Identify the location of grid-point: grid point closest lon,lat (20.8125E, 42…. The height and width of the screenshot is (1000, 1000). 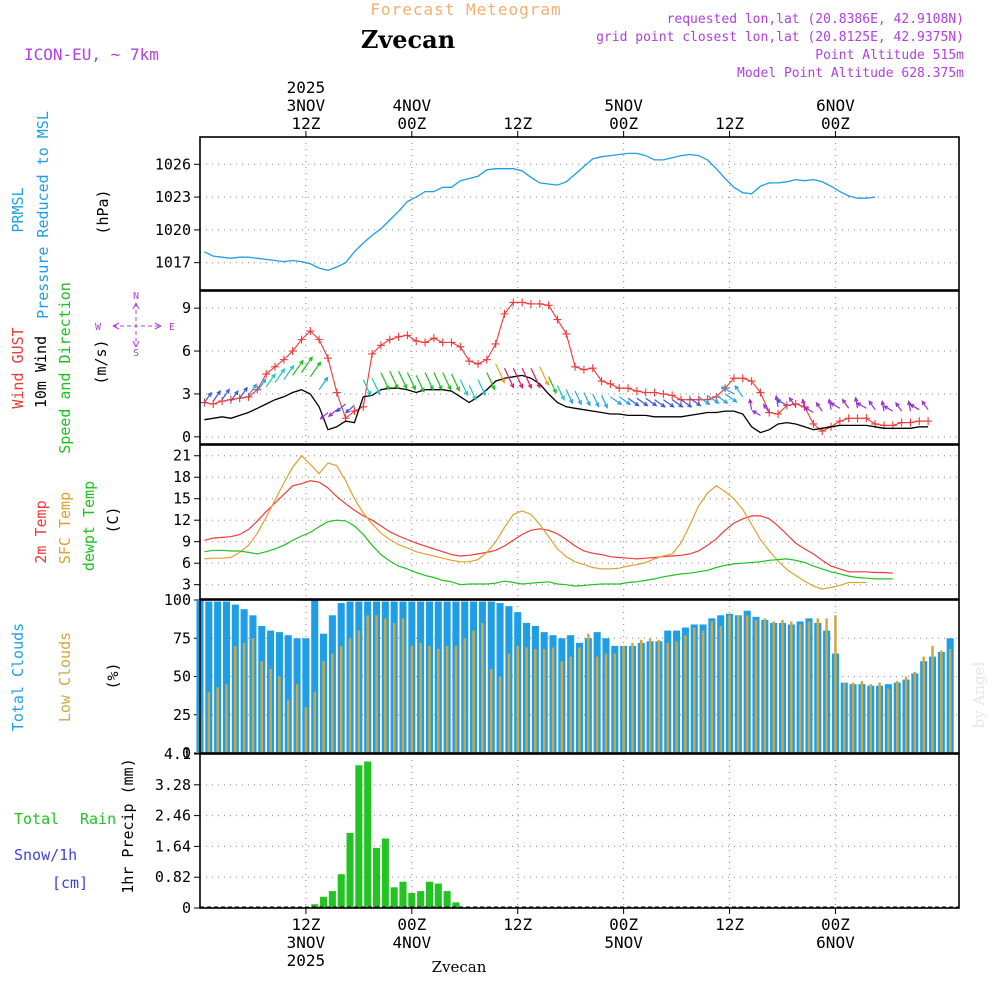
(780, 37).